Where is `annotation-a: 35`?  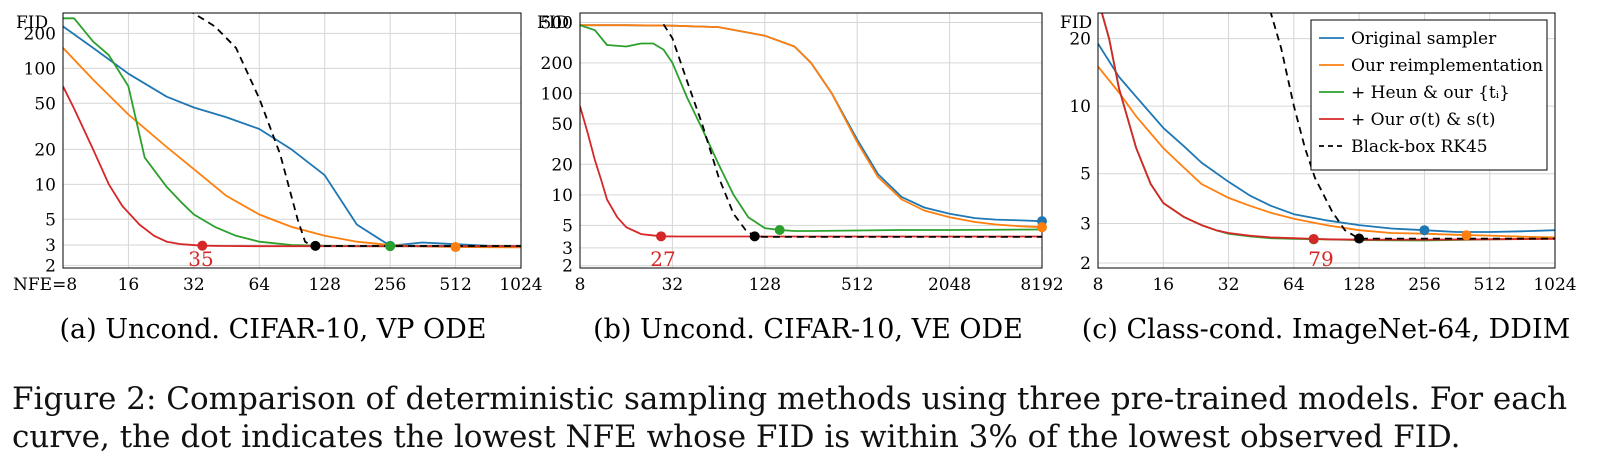 annotation-a: 35 is located at coordinates (200, 259).